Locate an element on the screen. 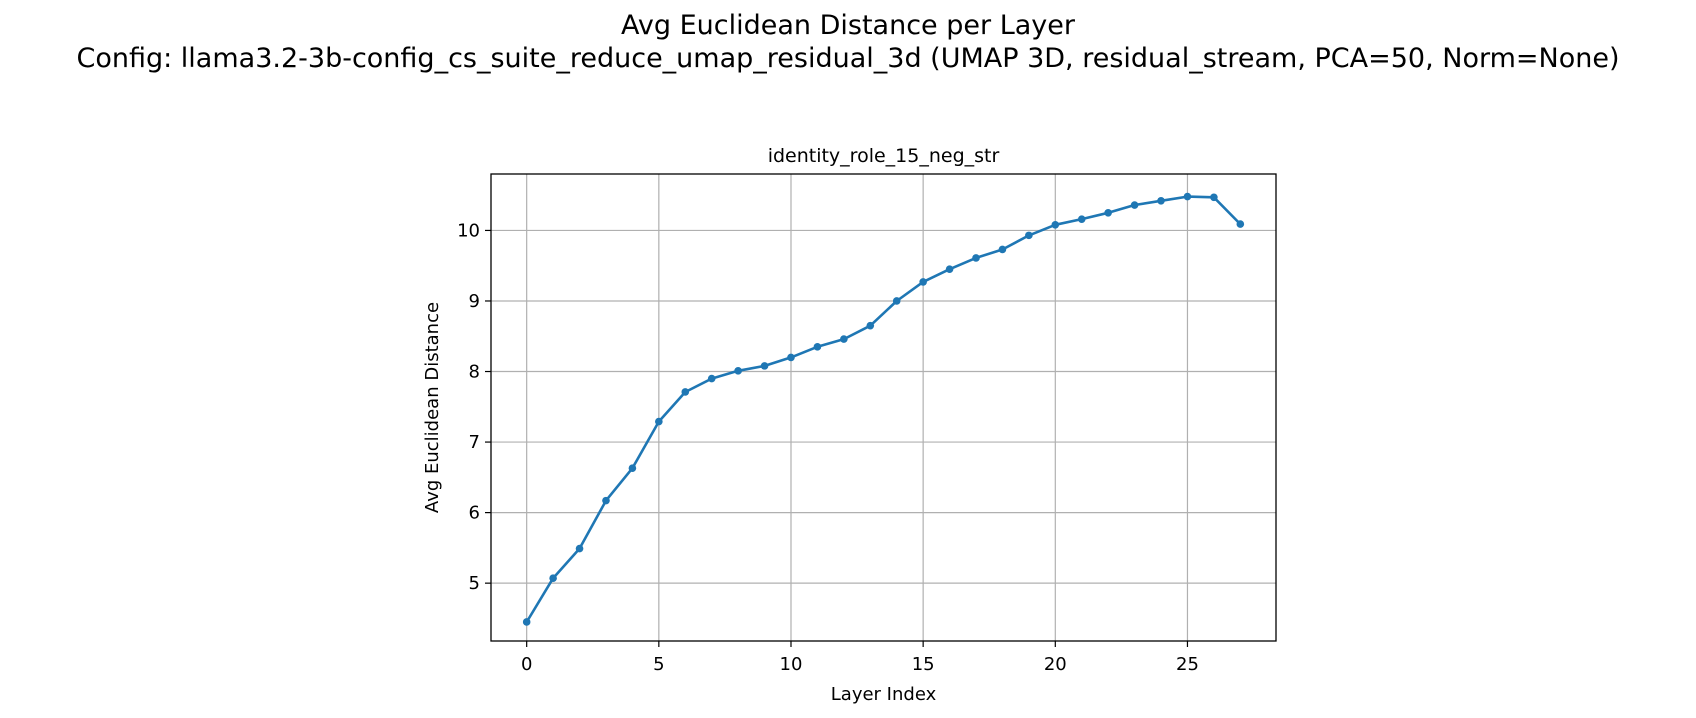  y-tick-label: 6 is located at coordinates (474, 513).